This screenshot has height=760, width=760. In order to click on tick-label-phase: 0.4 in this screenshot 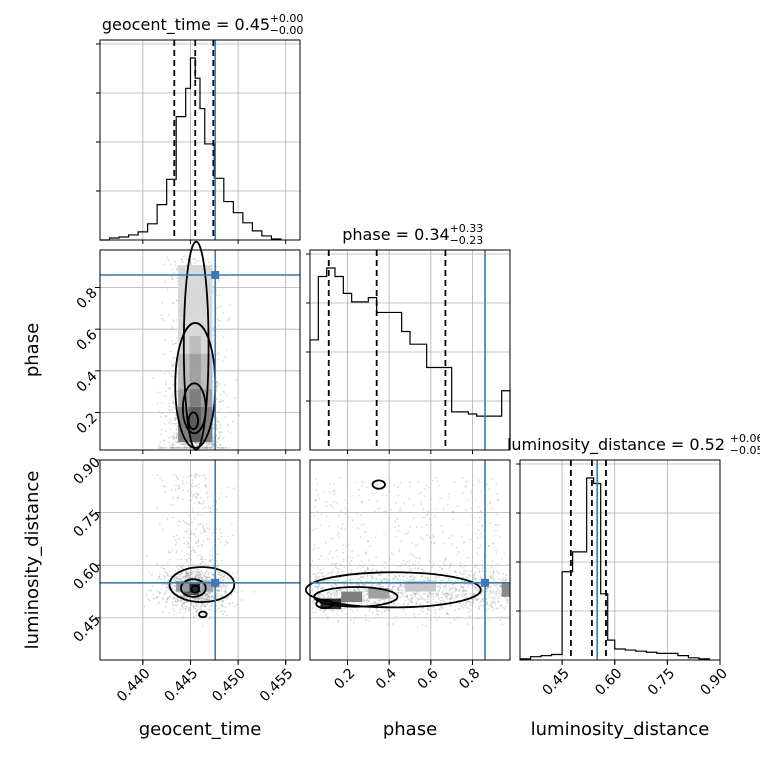, I will do `click(87, 381)`.